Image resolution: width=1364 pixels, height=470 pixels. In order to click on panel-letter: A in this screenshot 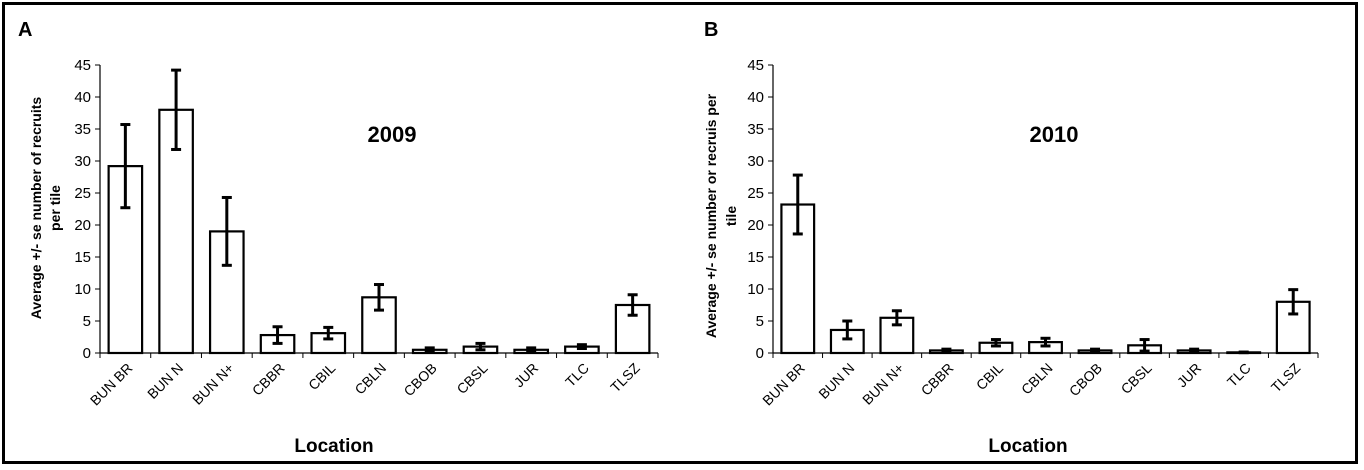, I will do `click(25, 30)`.